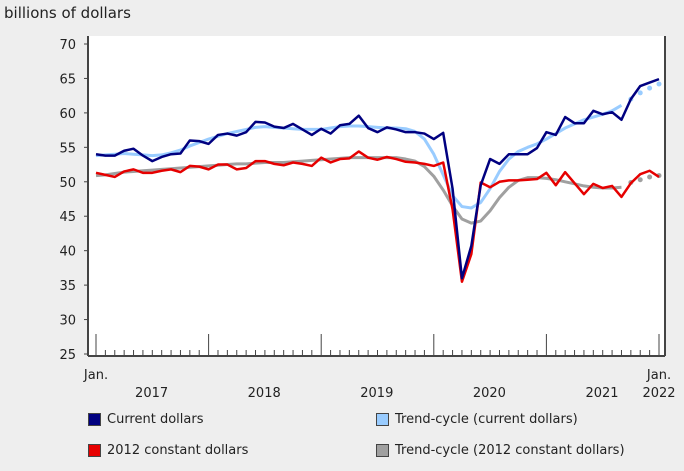  I want to click on legend-item-trend-current: Trend-cycle (current dollars), so click(477, 419).